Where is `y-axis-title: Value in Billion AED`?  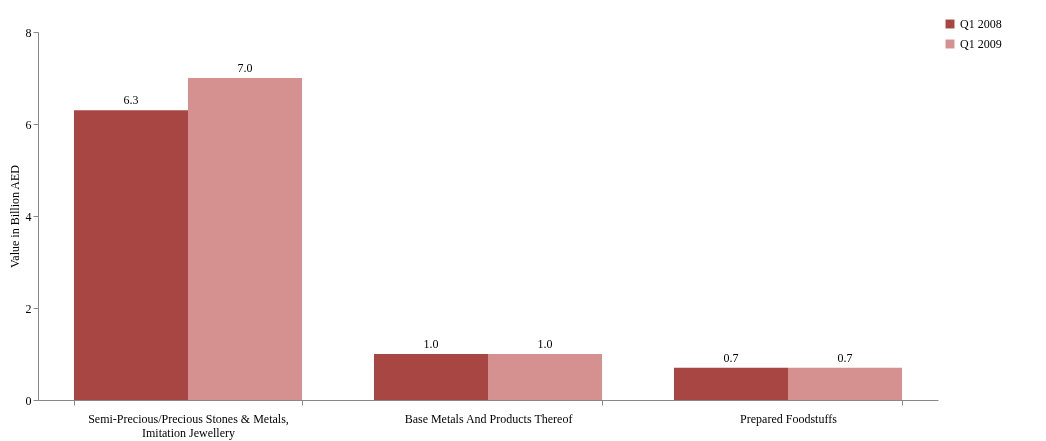 y-axis-title: Value in Billion AED is located at coordinates (14, 216).